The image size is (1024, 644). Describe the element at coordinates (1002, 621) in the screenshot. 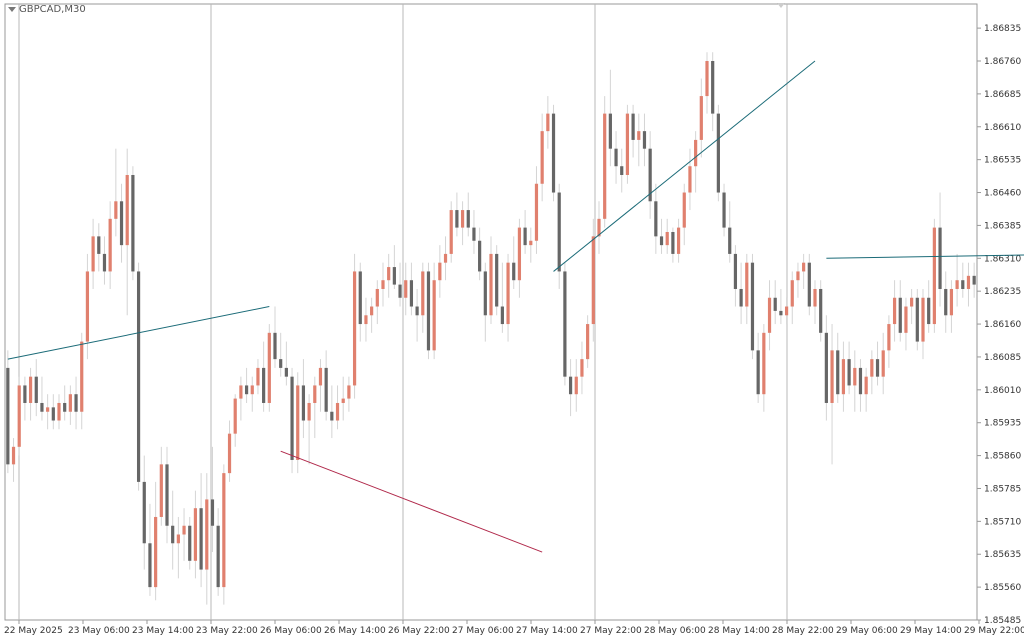

I see `y-tick-label: 1.85485` at that location.